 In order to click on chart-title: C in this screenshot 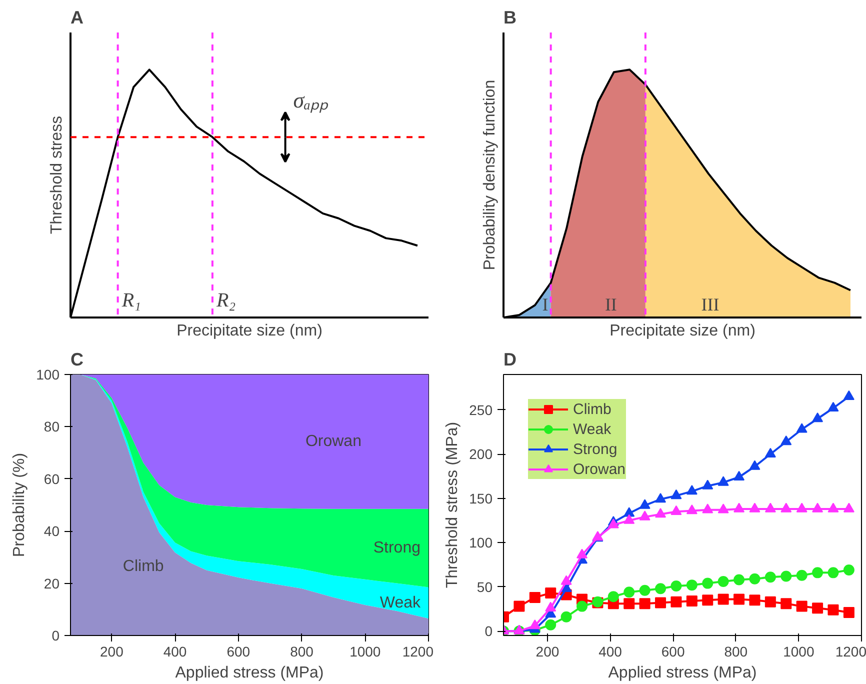, I will do `click(77, 360)`.